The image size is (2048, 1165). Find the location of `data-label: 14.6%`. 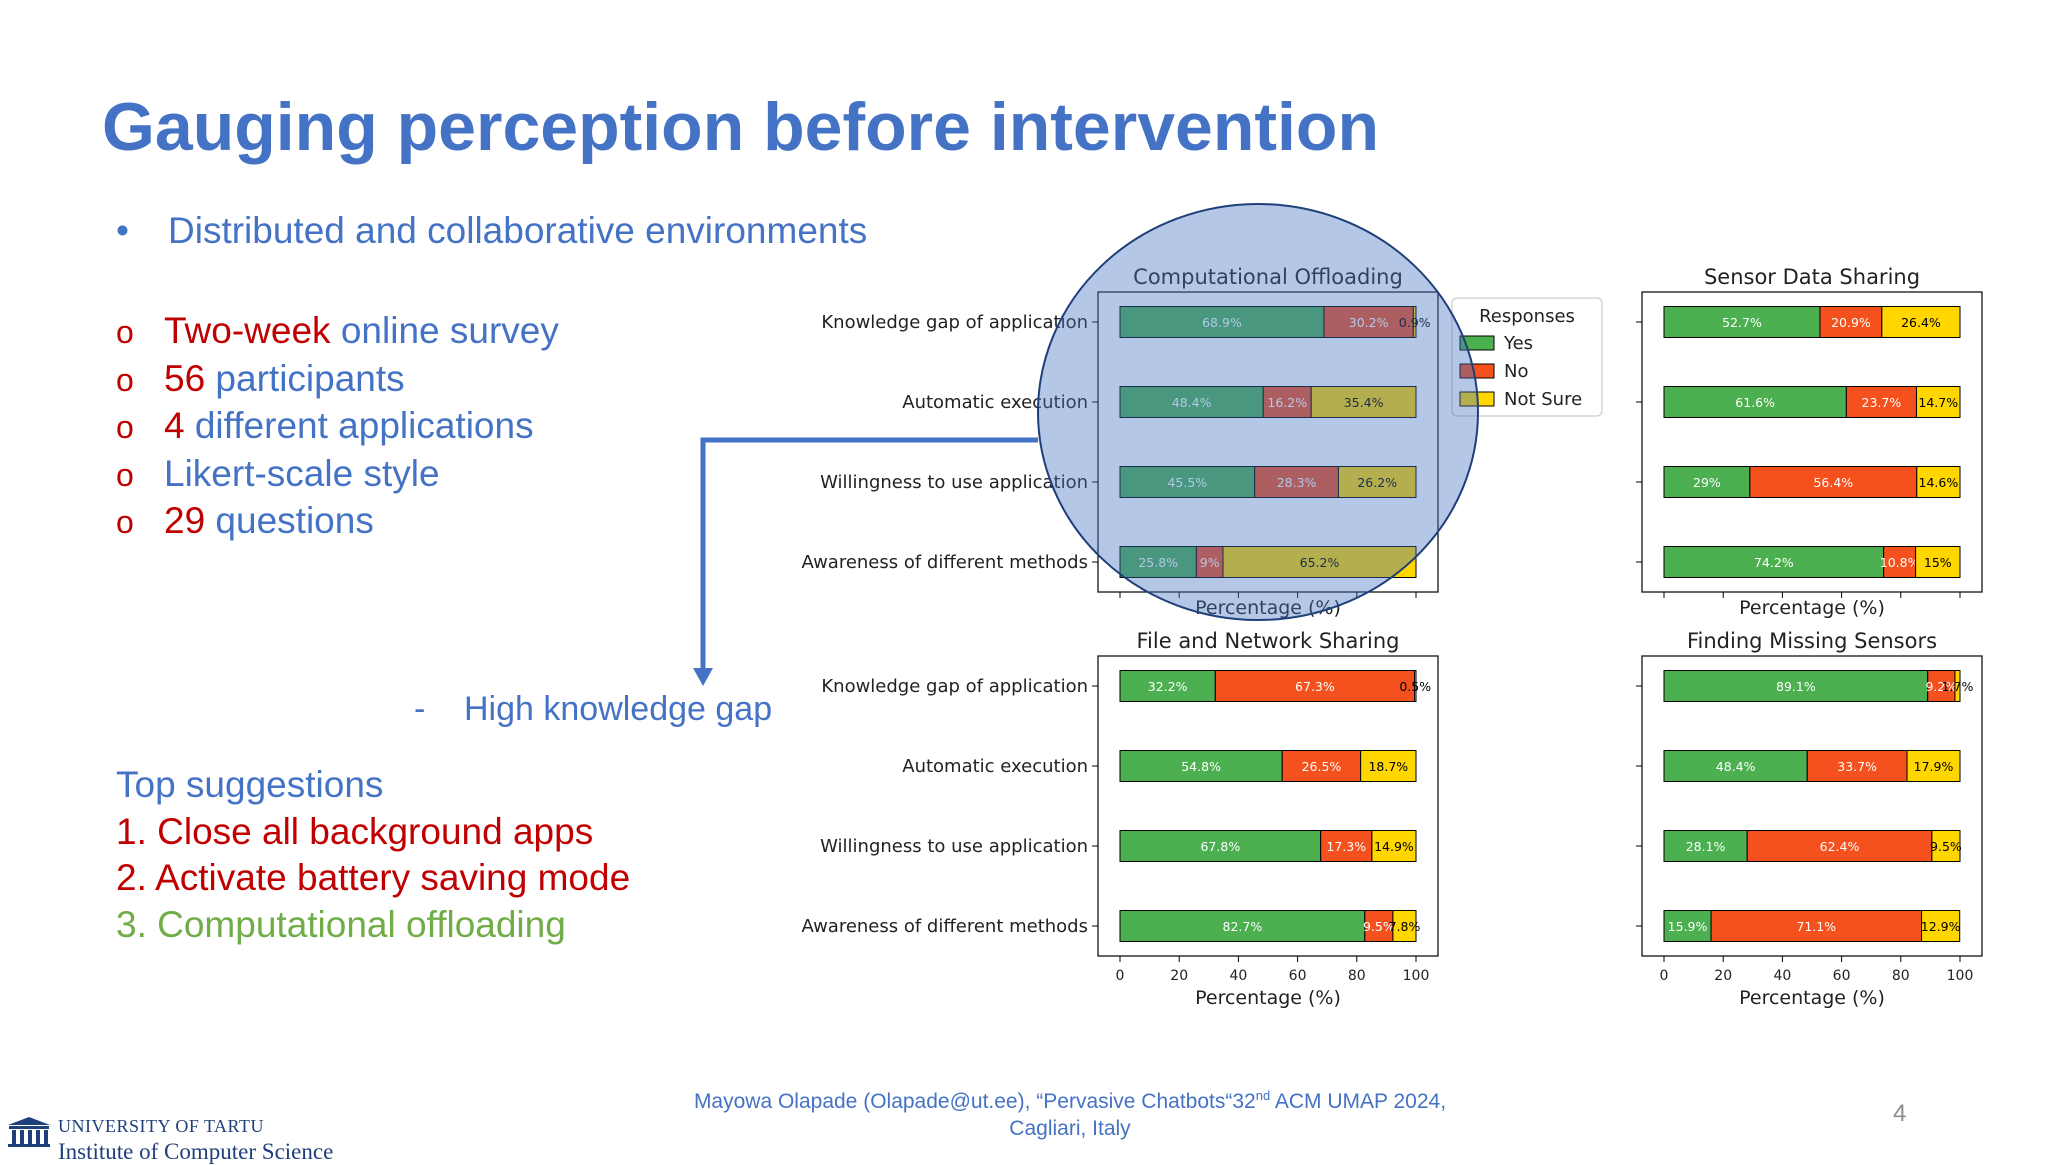

data-label: 14.6% is located at coordinates (1939, 482).